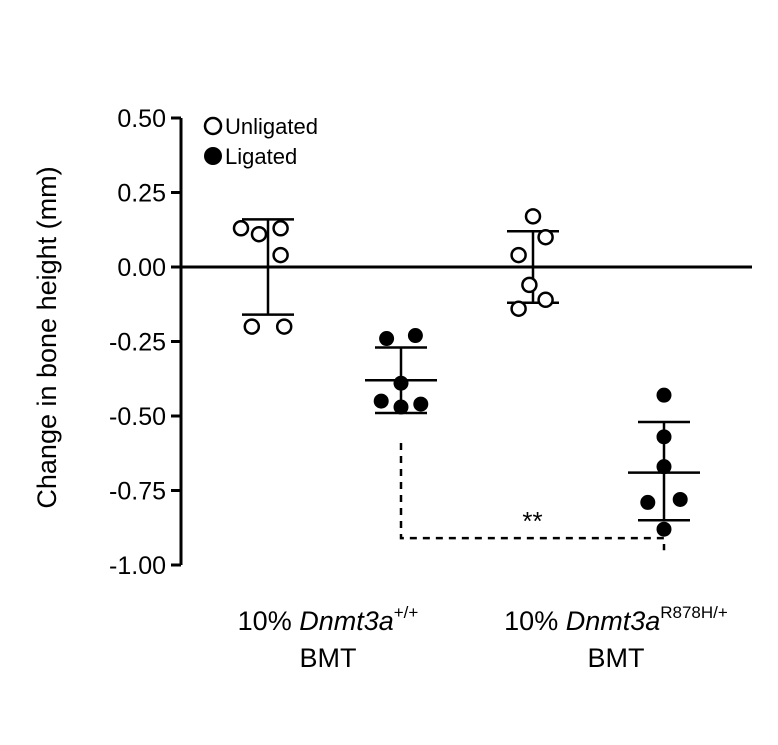  What do you see at coordinates (616, 619) in the screenshot?
I see `group-label-line1: 10% Dnmt3aR878H/+` at bounding box center [616, 619].